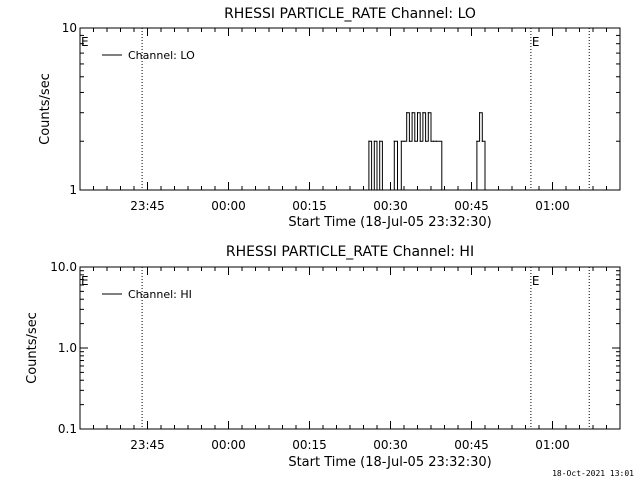  What do you see at coordinates (426, 151) in the screenshot?
I see `series-line` at bounding box center [426, 151].